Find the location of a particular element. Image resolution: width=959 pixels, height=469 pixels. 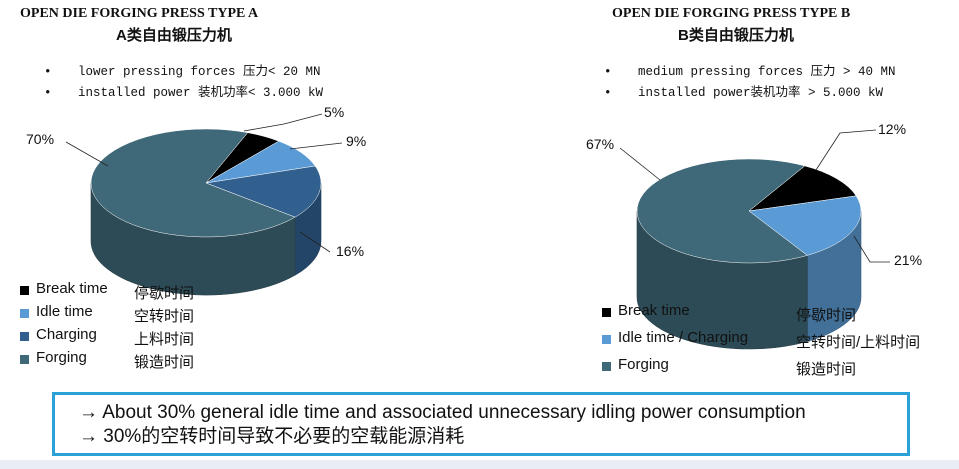

pie-slice-charging is located at coordinates (263, 191).